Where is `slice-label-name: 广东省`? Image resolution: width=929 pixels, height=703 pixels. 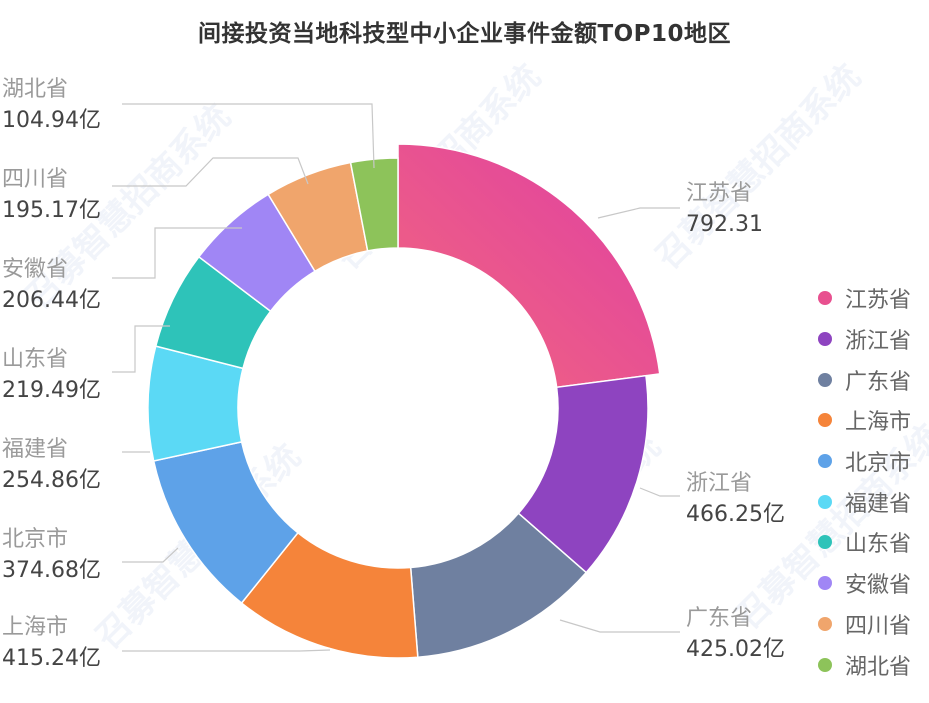 slice-label-name: 广东省 is located at coordinates (719, 618).